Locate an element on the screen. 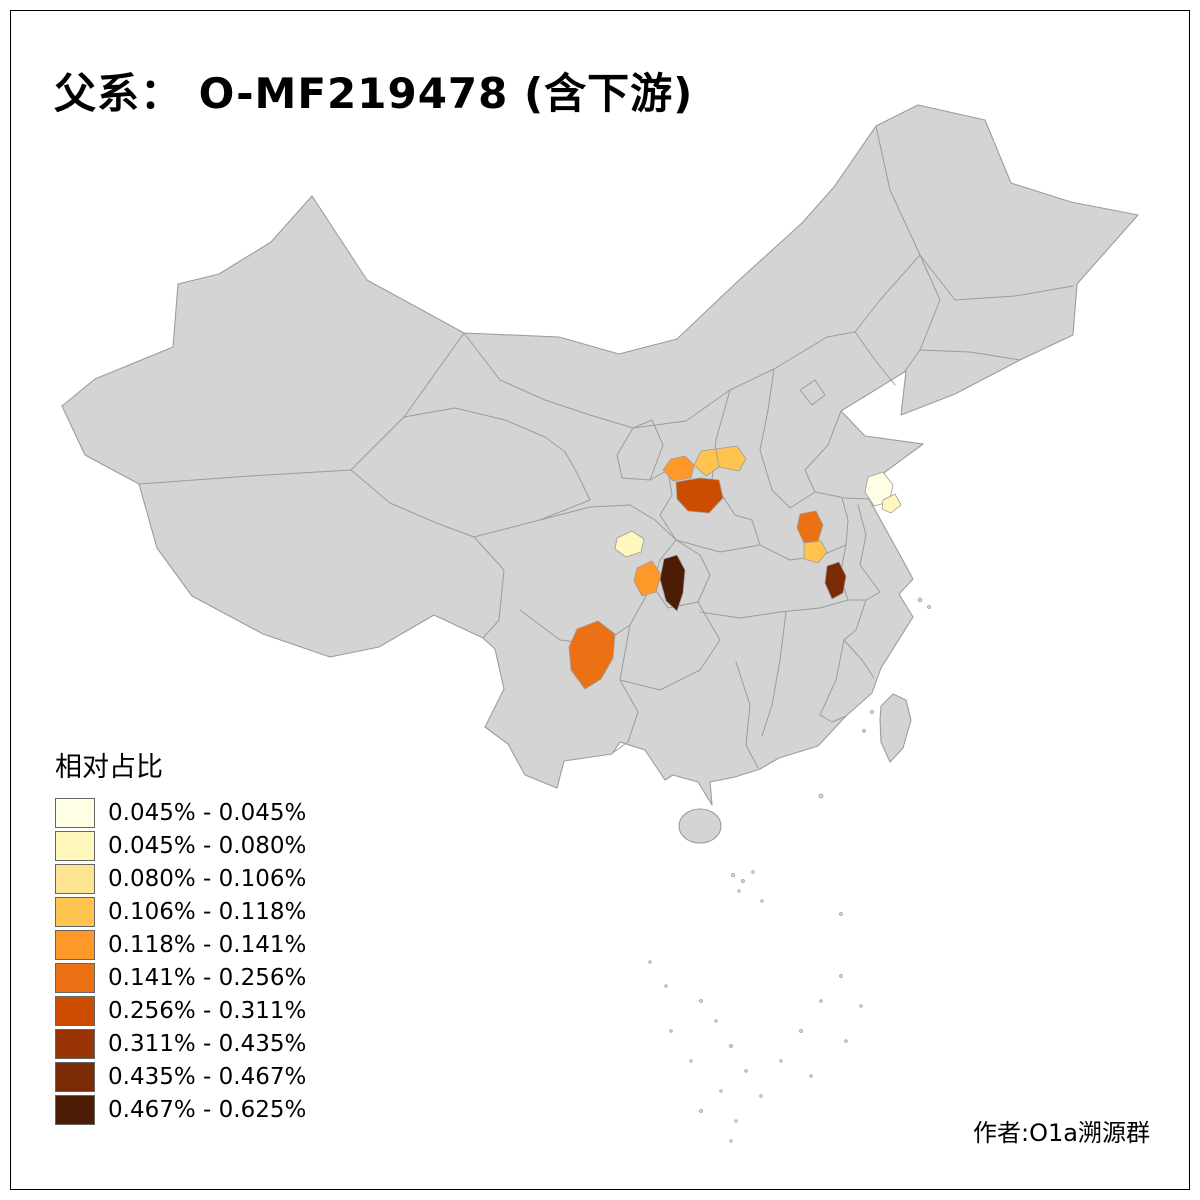 The image size is (1200, 1200). legend-row: 0.435% - 0.467% is located at coordinates (180, 1077).